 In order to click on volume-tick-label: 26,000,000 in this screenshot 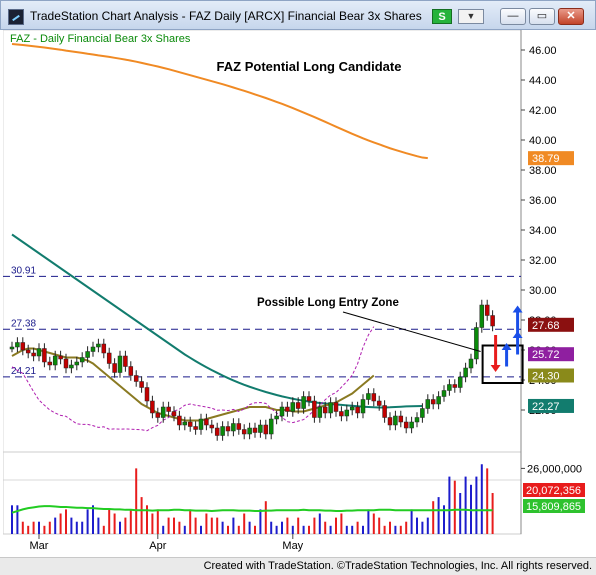, I will do `click(554, 469)`.